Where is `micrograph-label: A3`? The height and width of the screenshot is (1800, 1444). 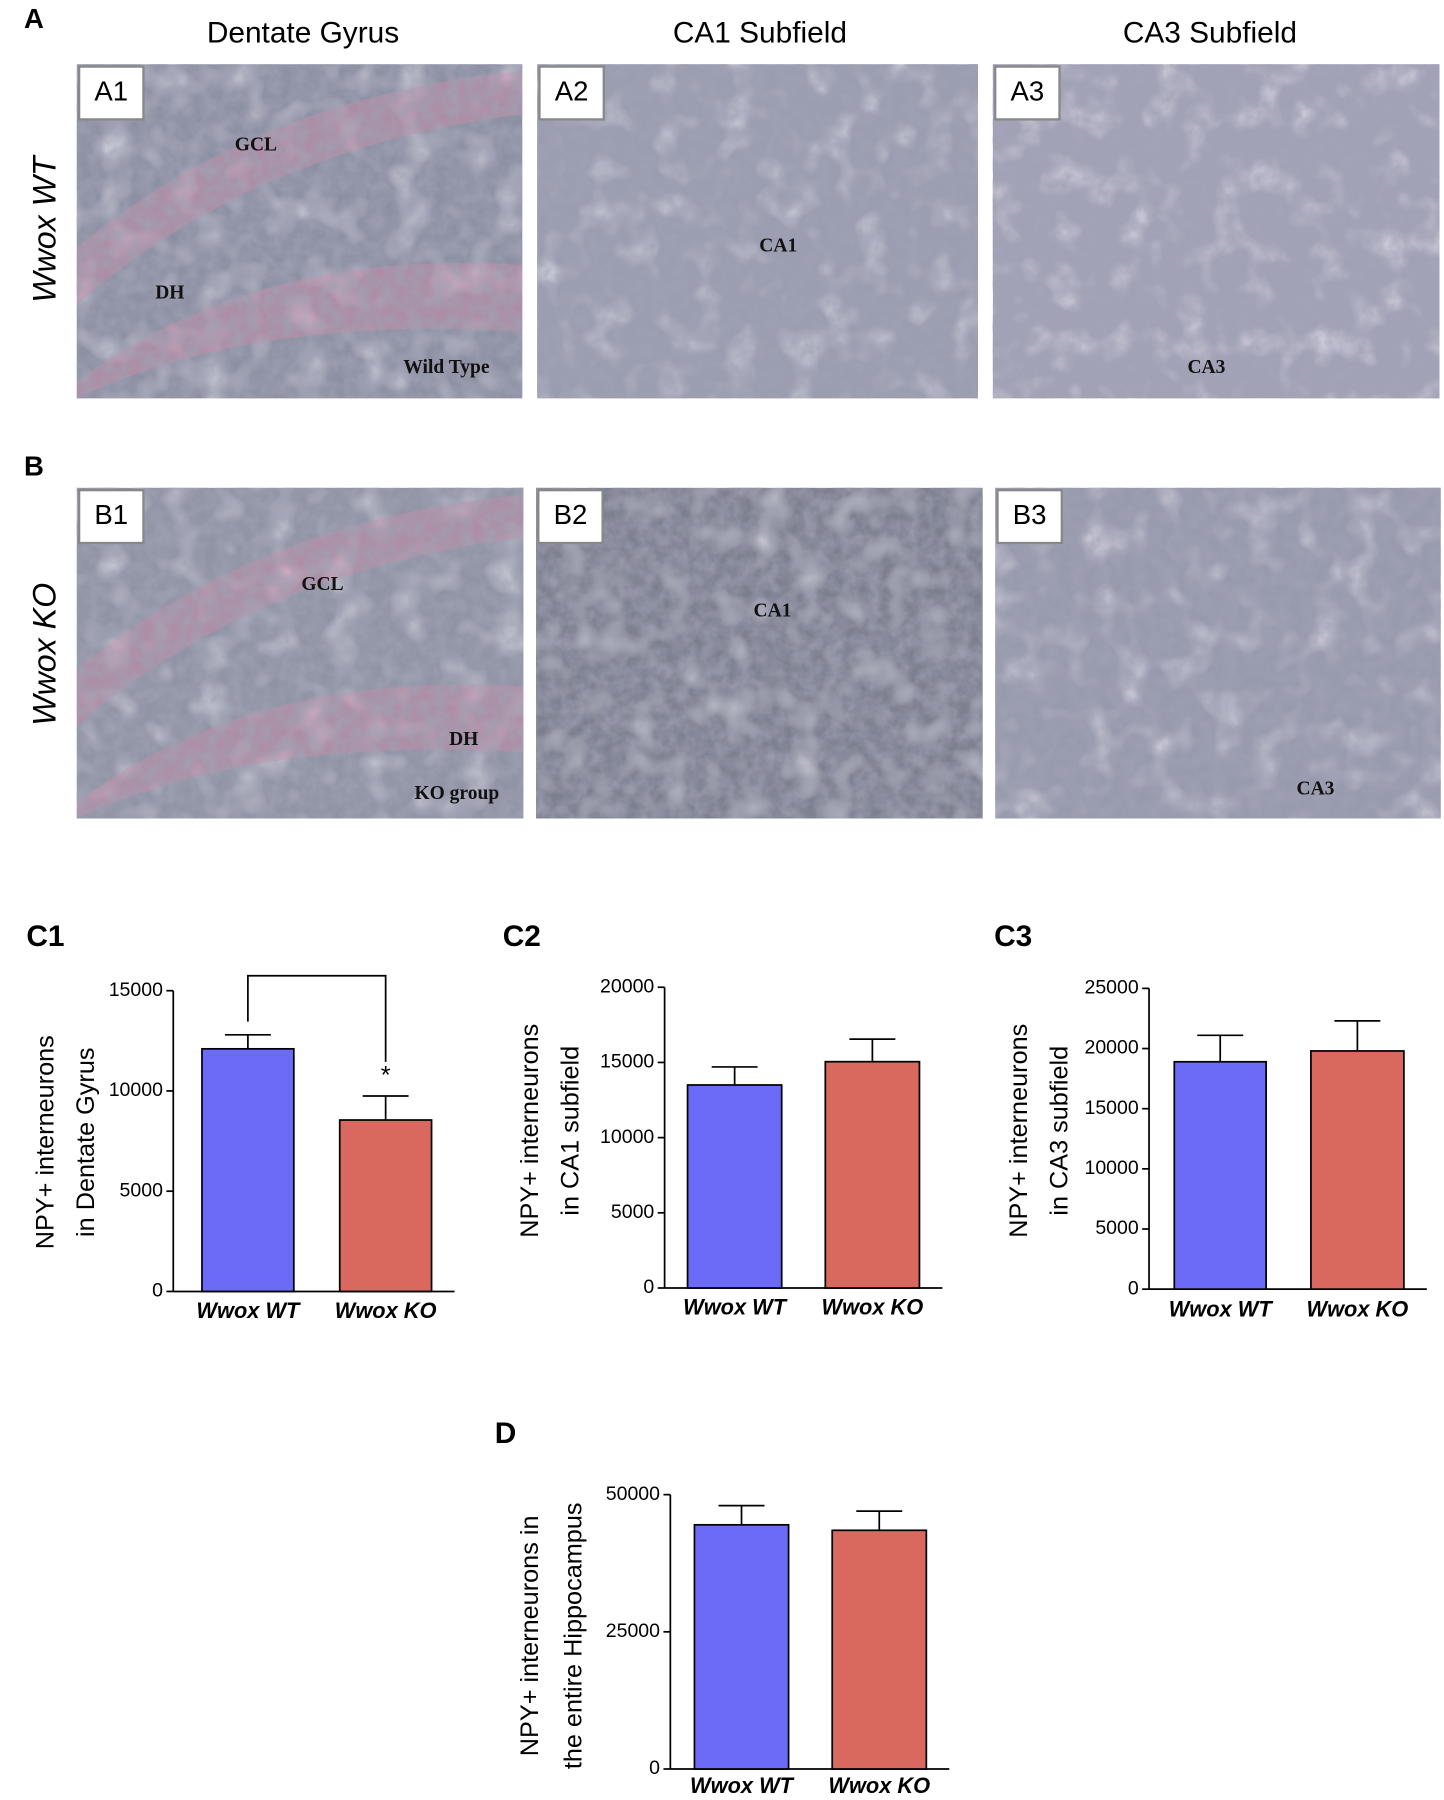 micrograph-label: A3 is located at coordinates (1028, 90).